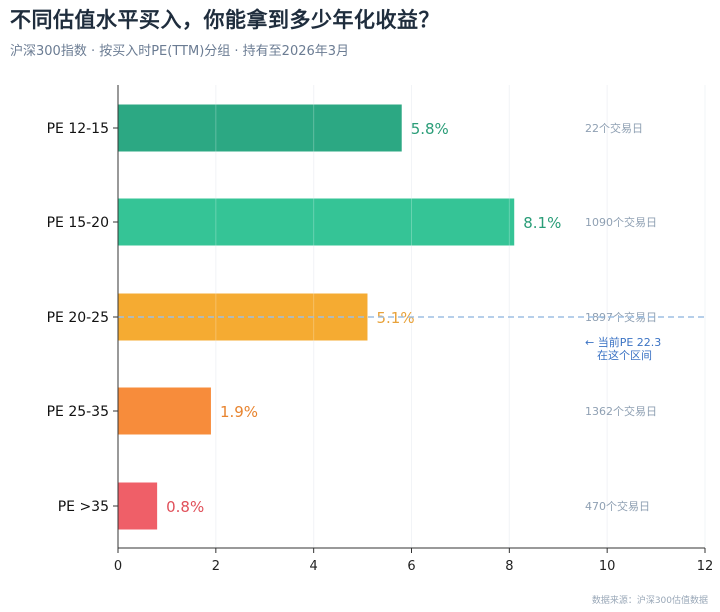 The height and width of the screenshot is (612, 720). I want to click on value-label: 8.1%, so click(542, 223).